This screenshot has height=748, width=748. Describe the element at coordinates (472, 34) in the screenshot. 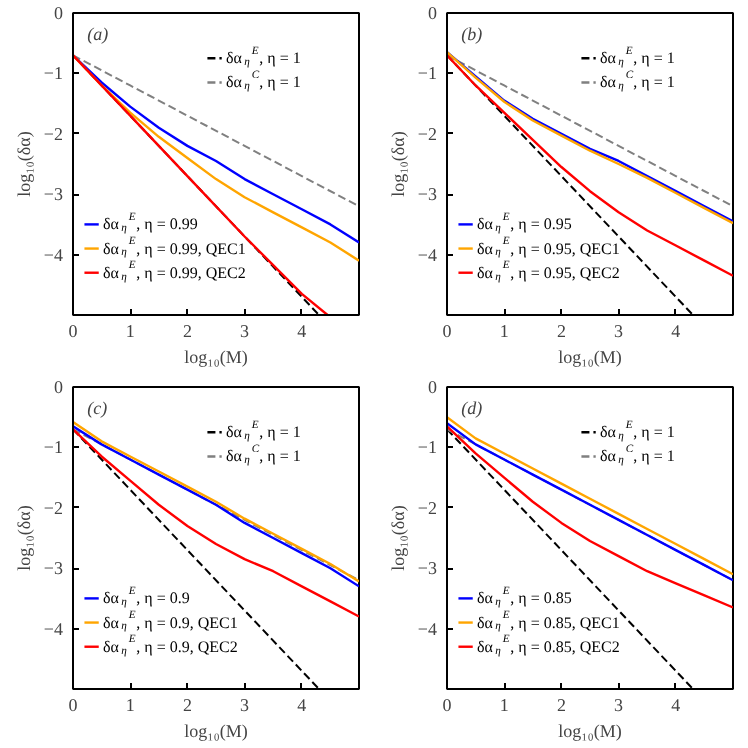

I see `annotation: (b)` at that location.